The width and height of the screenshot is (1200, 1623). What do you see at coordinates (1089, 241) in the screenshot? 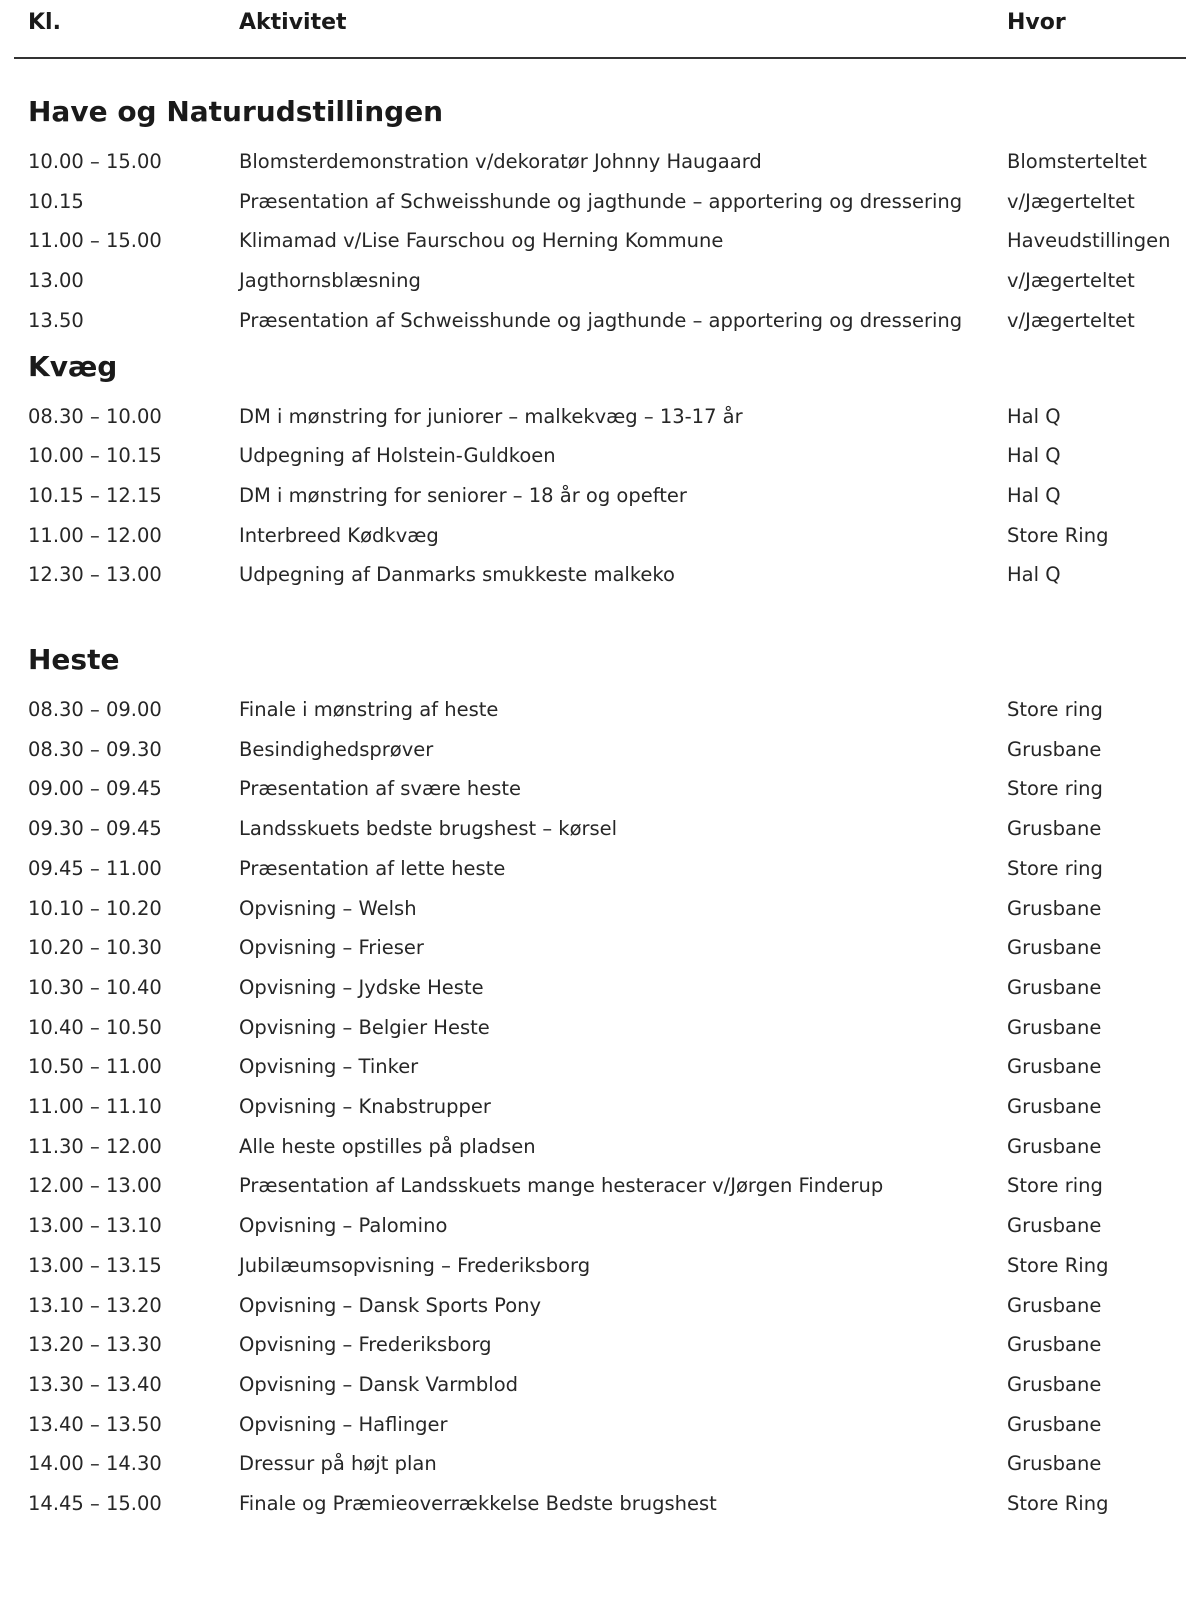
I see `where-cell: Haveudstillingen` at bounding box center [1089, 241].